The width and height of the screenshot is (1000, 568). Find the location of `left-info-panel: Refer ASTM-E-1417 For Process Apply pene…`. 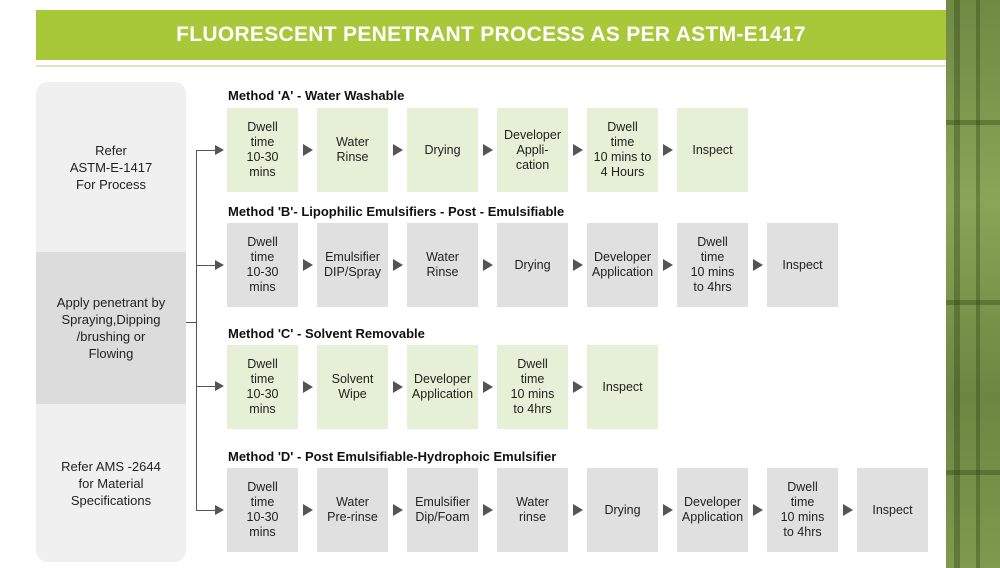

left-info-panel: Refer ASTM-E-1417 For Process Apply pene… is located at coordinates (111, 322).